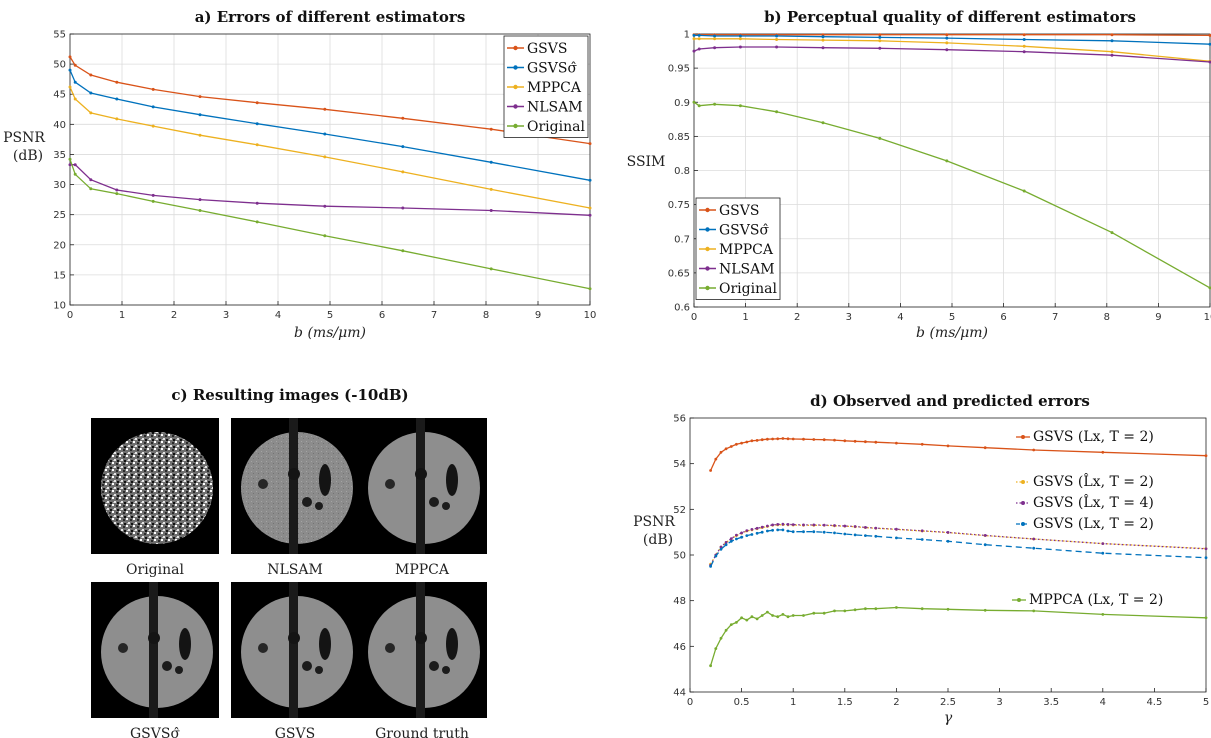 This screenshot has height=738, width=1211. Describe the element at coordinates (70, 315) in the screenshot. I see `x-tick-label: 0` at that location.